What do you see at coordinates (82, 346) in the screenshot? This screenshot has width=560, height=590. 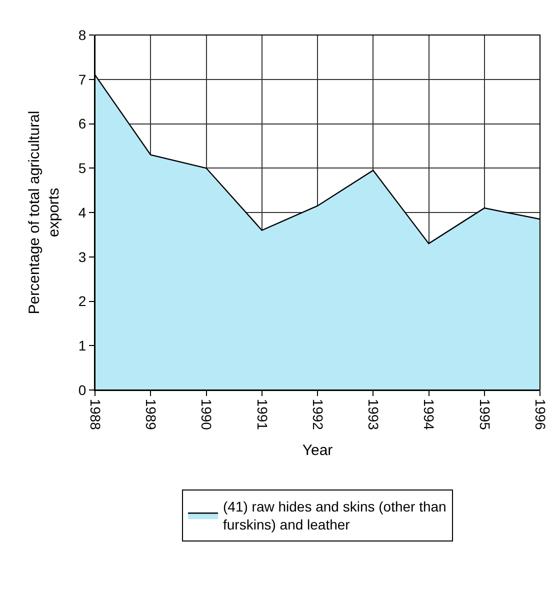 I see `y-tick-label: 1` at bounding box center [82, 346].